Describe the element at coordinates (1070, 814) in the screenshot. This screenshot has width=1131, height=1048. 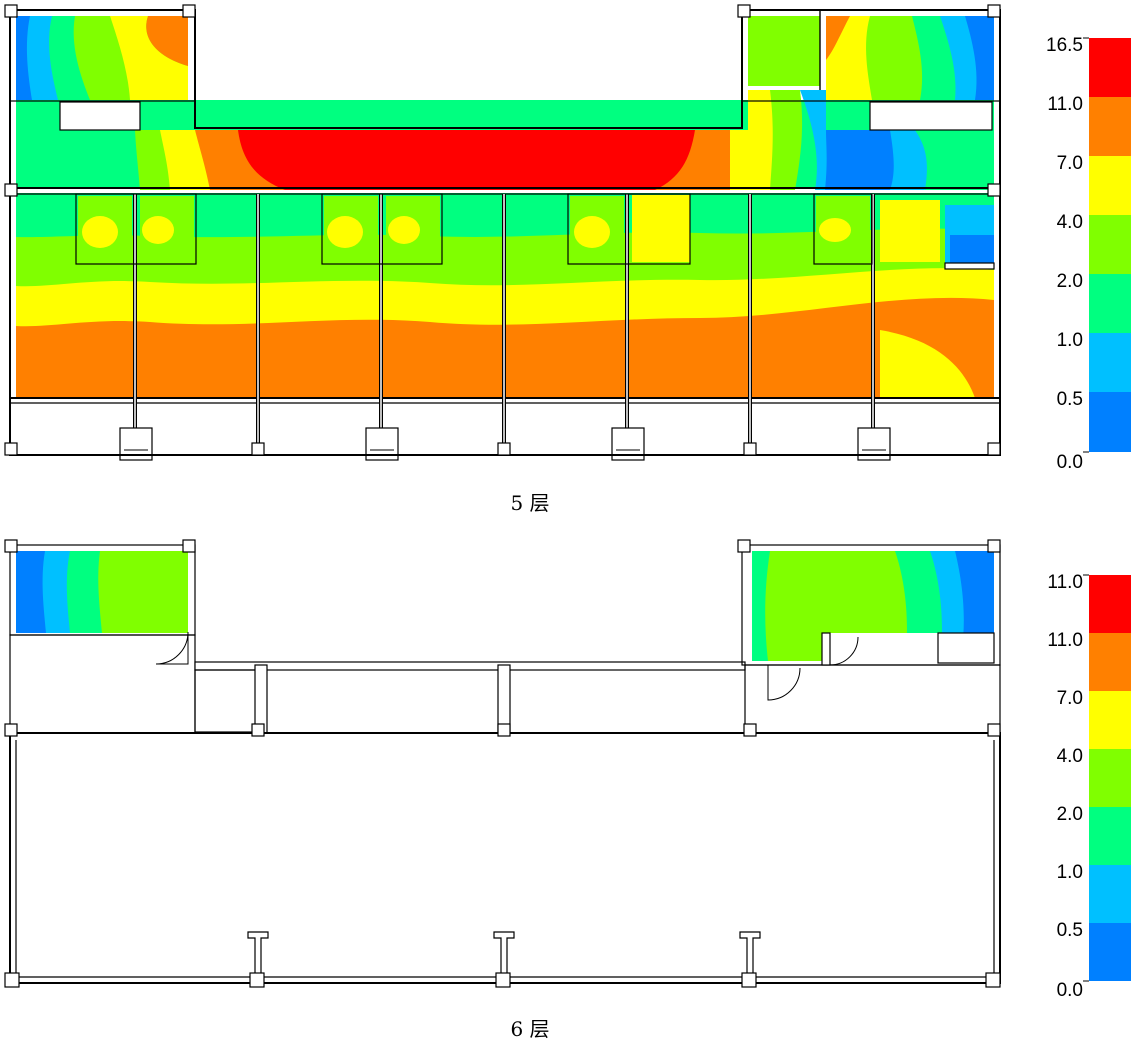
I see `legend-6-tick: 2.0` at that location.